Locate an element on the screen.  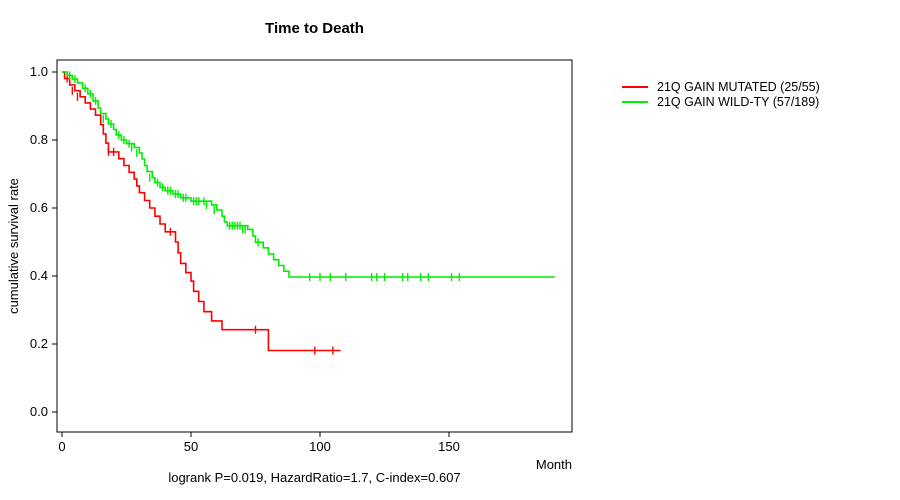
svg-text: 0.4 is located at coordinates (39, 275).